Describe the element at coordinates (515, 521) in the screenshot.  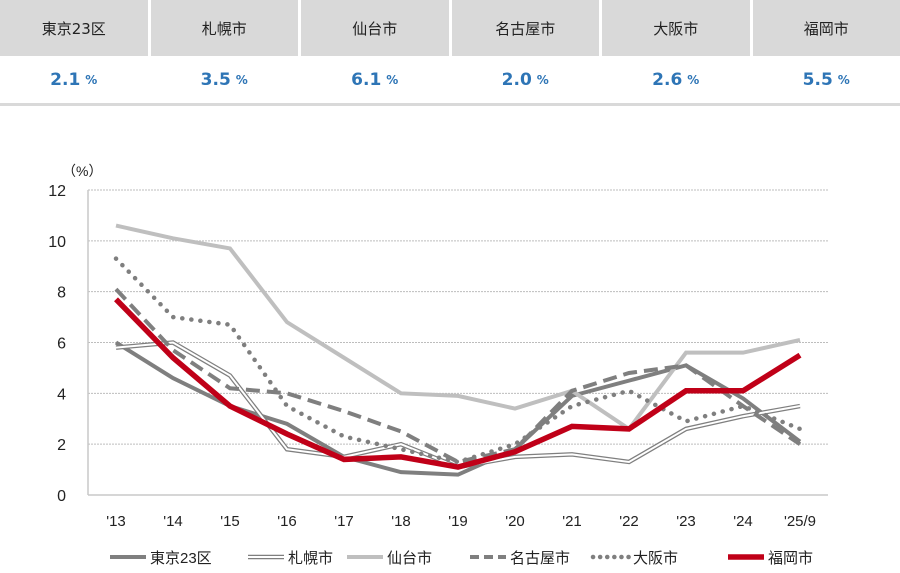
I see `x-tick-label: '20` at that location.